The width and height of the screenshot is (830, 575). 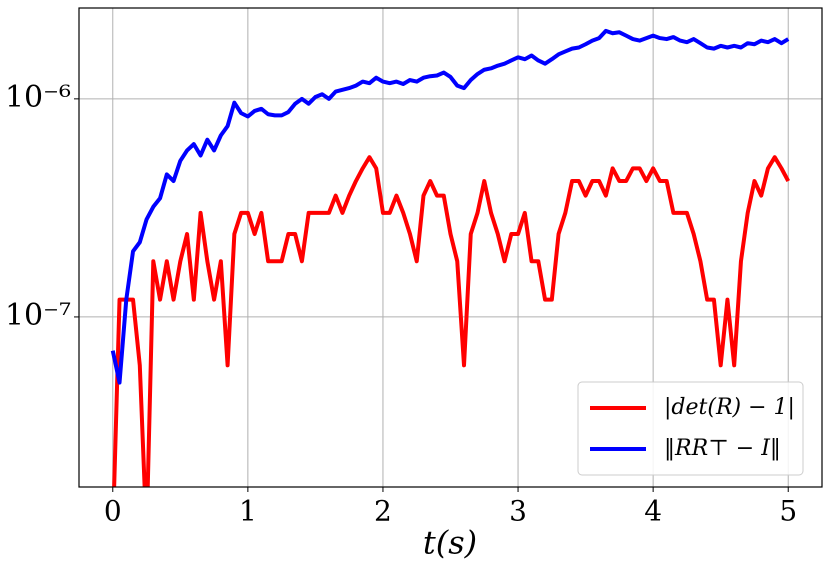 I want to click on x-tick-label: 3, so click(x=518, y=511).